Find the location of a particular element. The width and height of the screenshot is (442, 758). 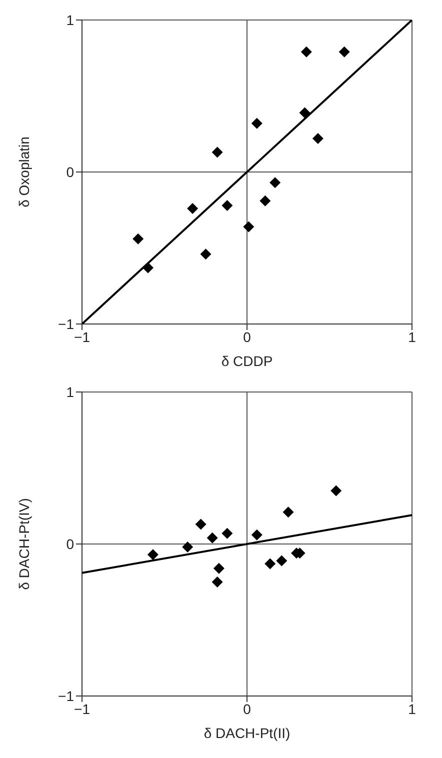

x-axis-title: δ CDDP is located at coordinates (247, 361).